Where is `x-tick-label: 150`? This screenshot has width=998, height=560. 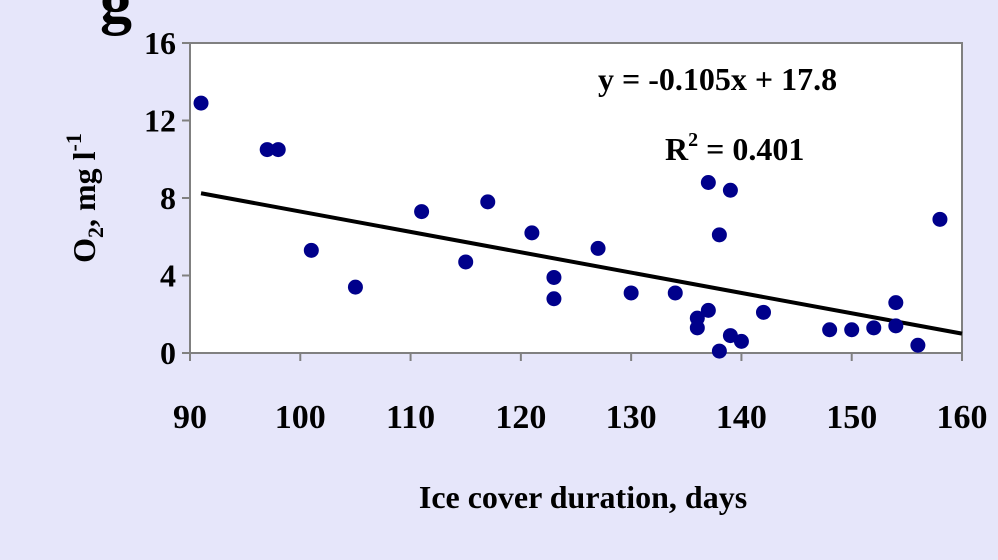 x-tick-label: 150 is located at coordinates (851, 417).